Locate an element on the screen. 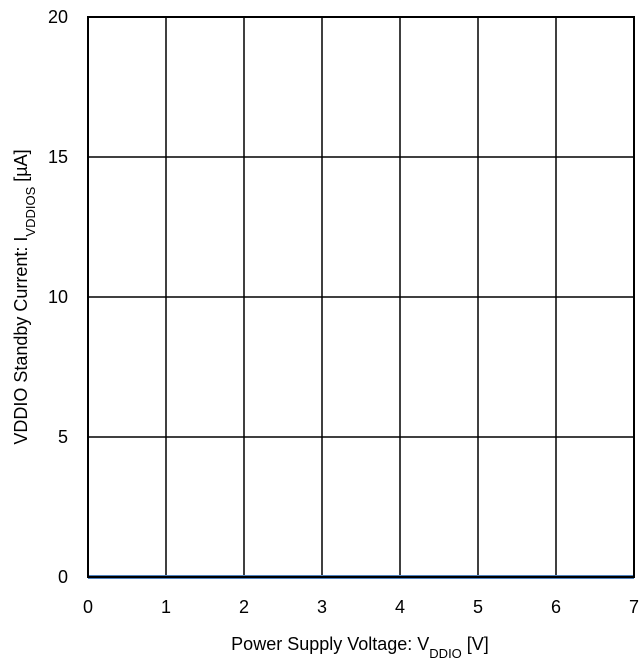  x-tick-label-0: 0 is located at coordinates (88, 607).